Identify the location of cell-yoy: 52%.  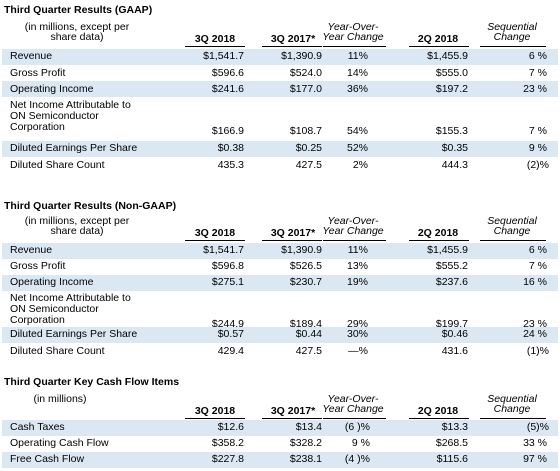
(357, 148).